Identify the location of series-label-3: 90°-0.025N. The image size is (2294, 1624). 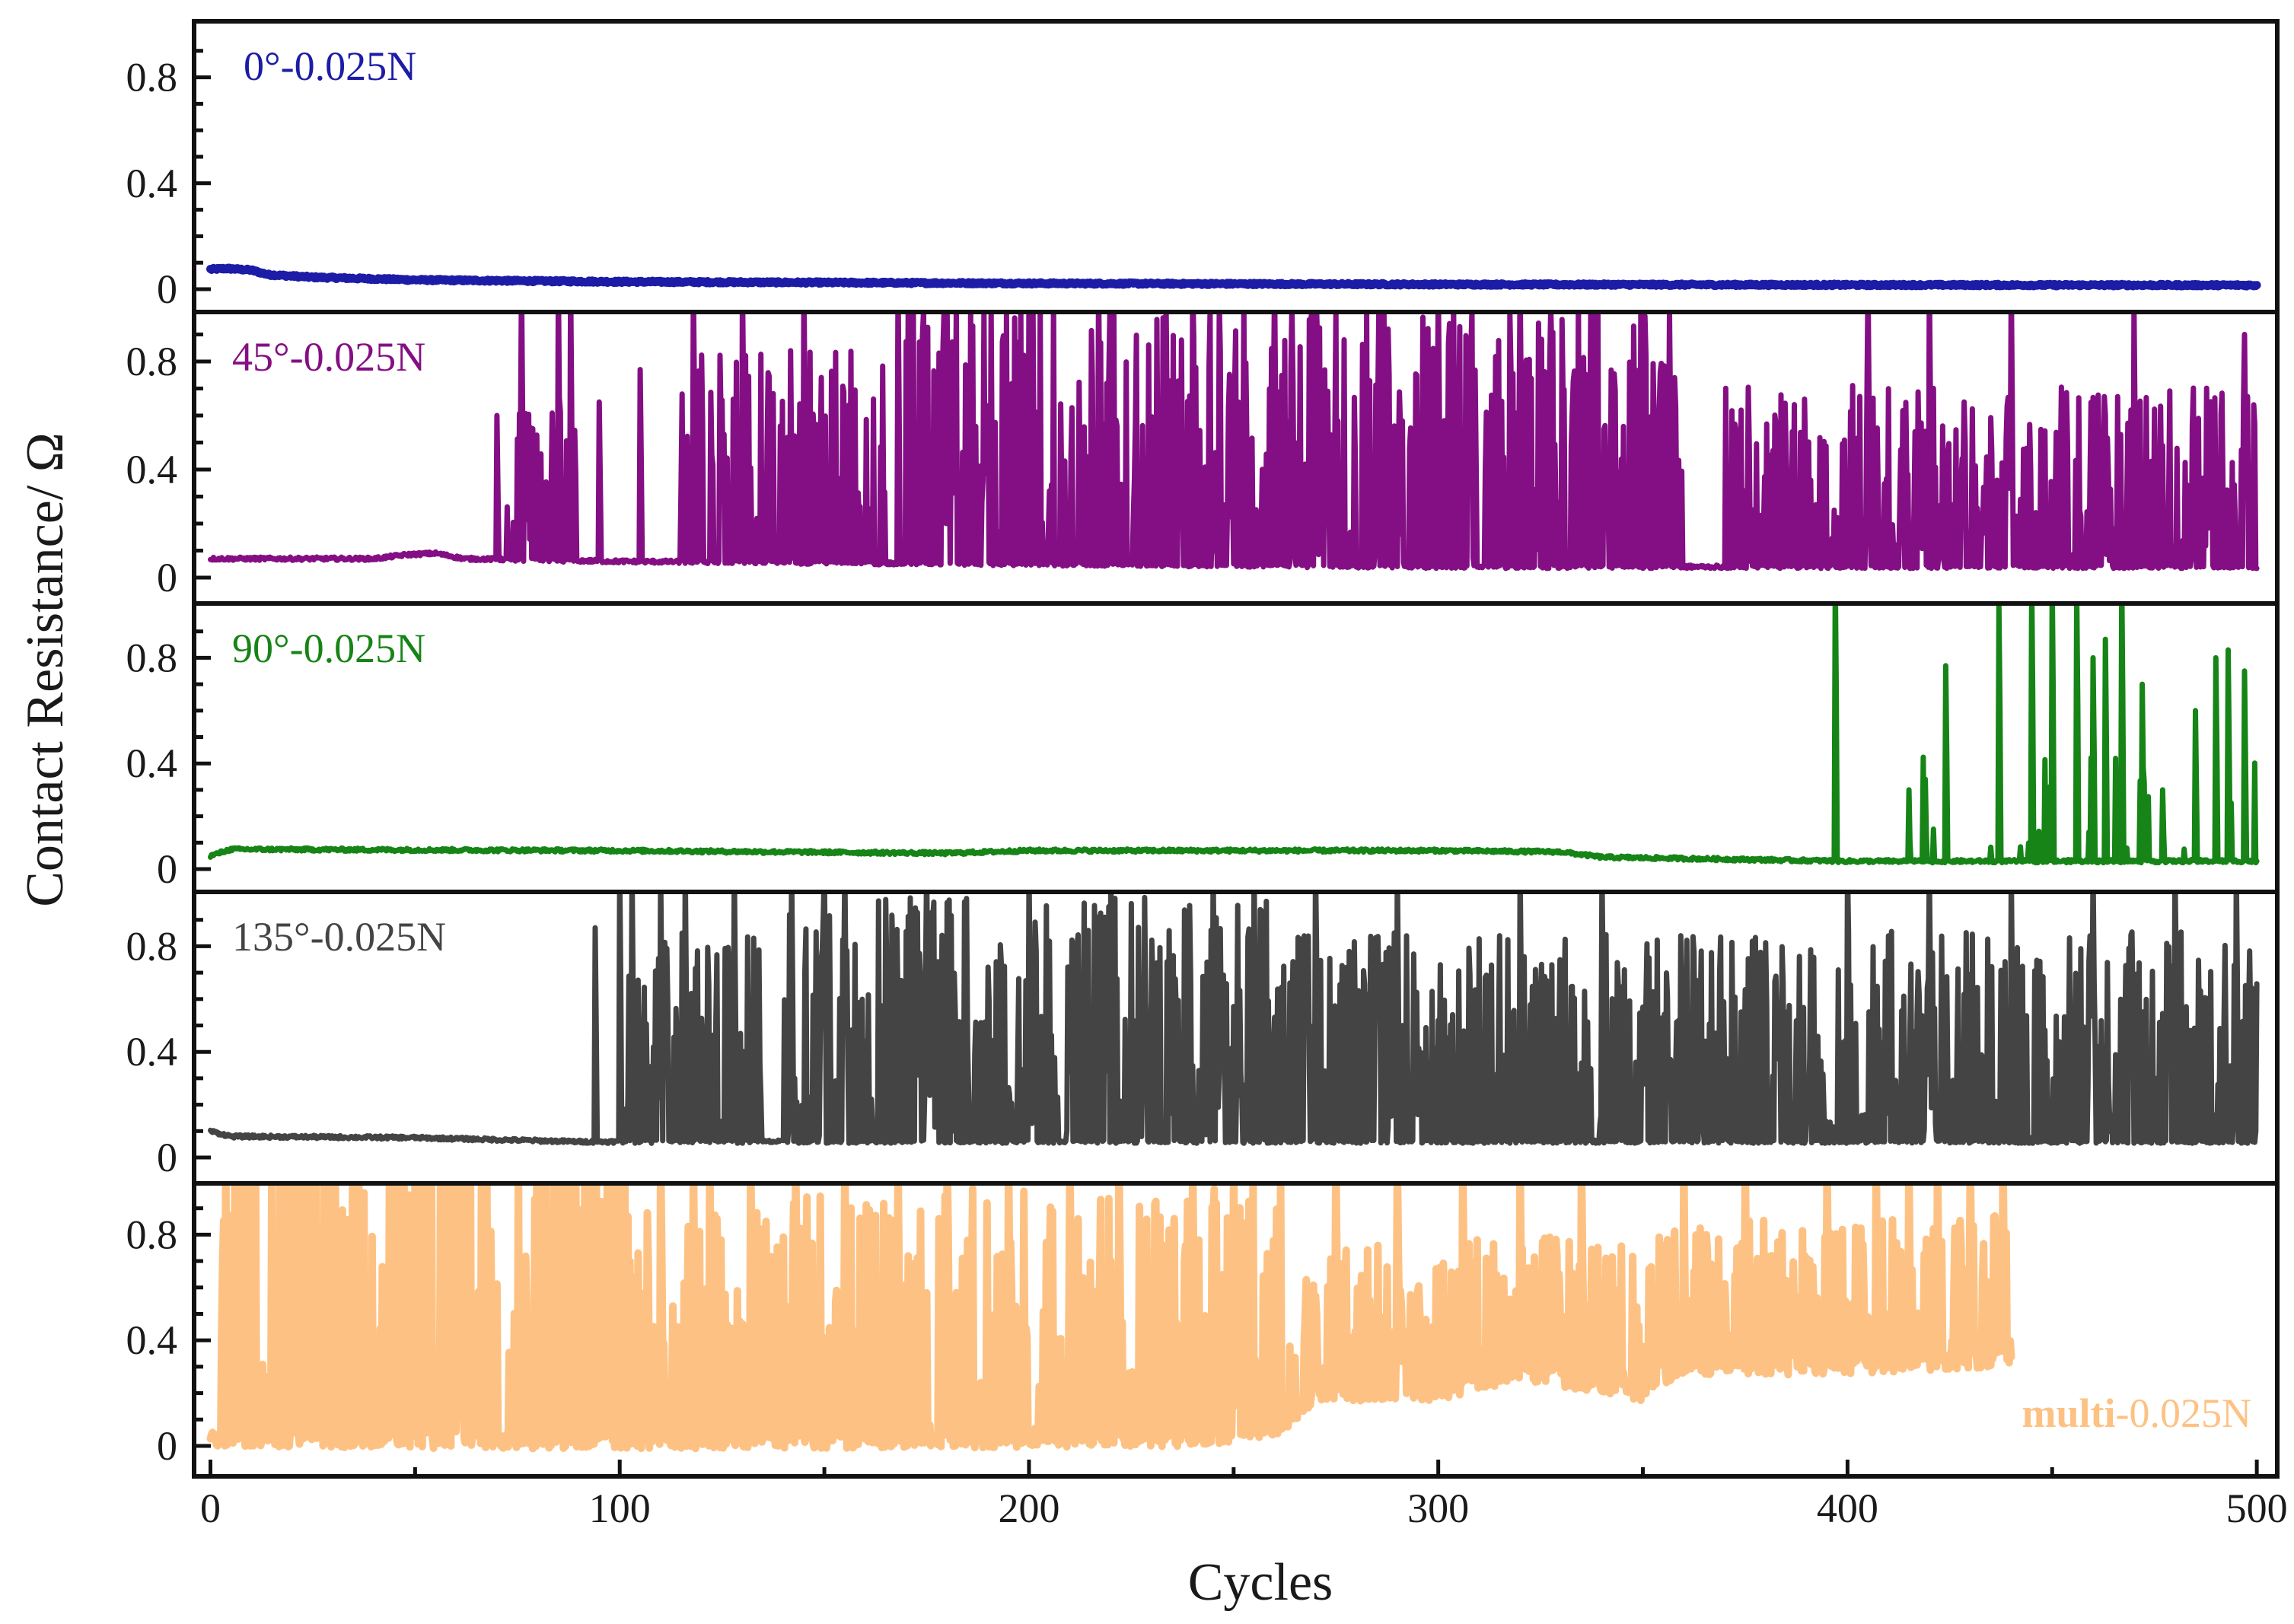
(328, 648).